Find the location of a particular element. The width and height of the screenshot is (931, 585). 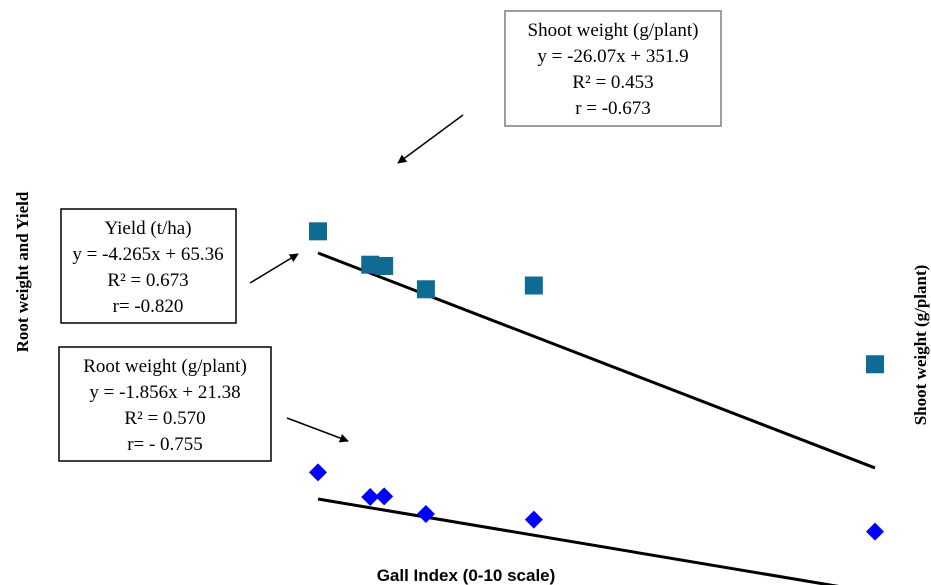

root-equation-title: Root weight (g/plant) is located at coordinates (165, 366).